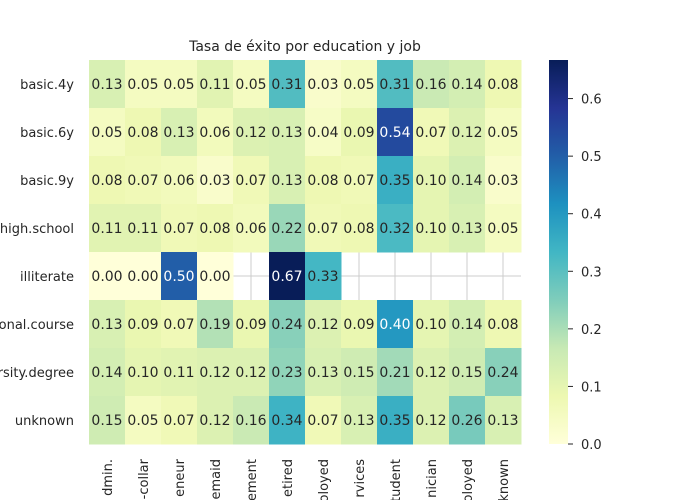 Image resolution: width=700 pixels, height=500 pixels. Describe the element at coordinates (286, 373) in the screenshot. I see `cell-value-label: 0.23` at that location.